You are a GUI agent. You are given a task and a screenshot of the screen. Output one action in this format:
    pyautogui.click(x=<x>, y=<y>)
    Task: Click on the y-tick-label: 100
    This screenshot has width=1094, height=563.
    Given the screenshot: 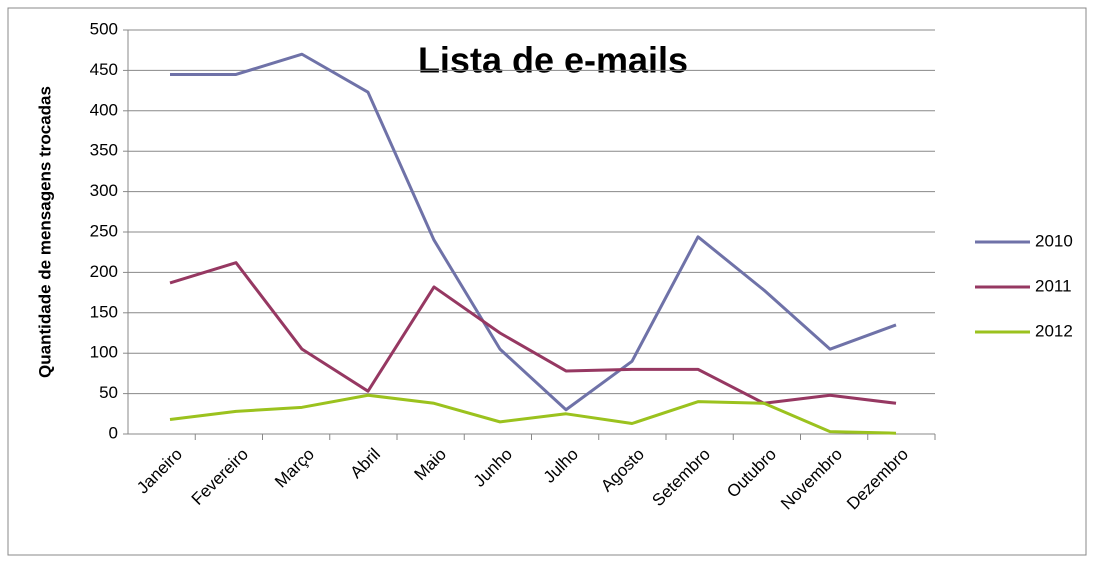 What is the action you would take?
    pyautogui.click(x=104, y=352)
    